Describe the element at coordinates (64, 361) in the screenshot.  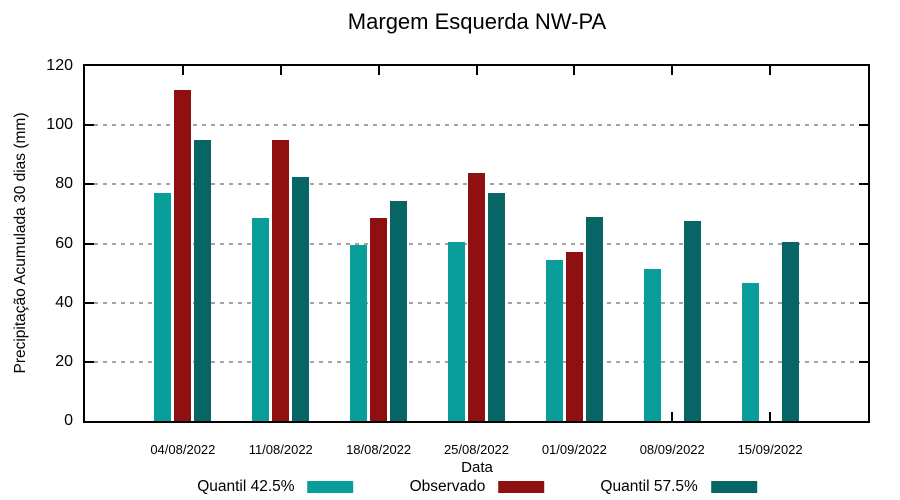
I see `y-tick-label-20: 20` at that location.